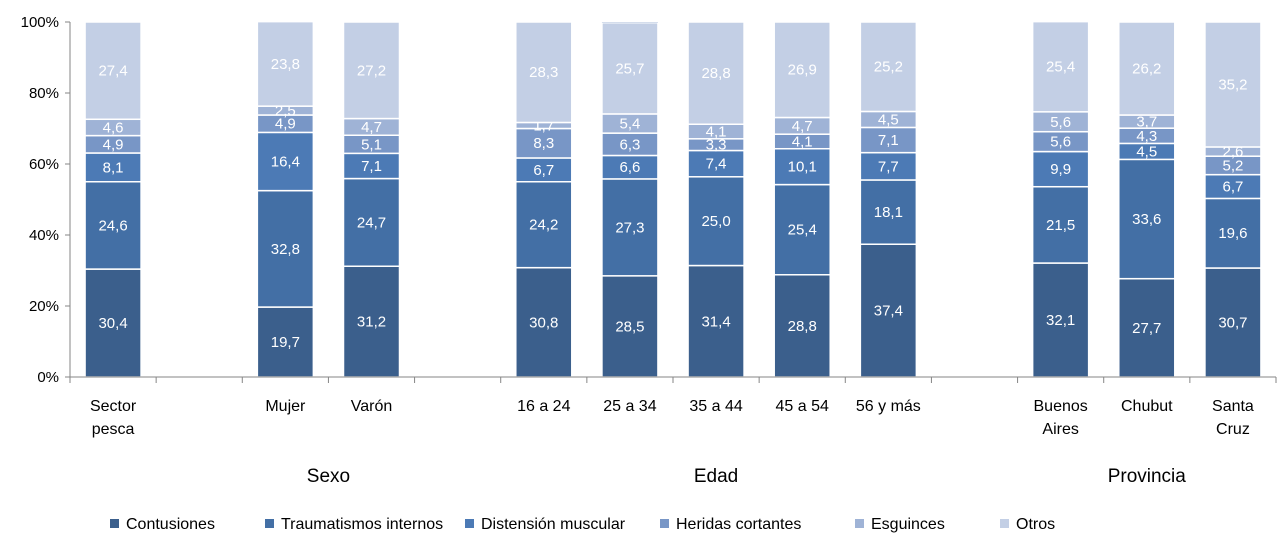  Describe the element at coordinates (543, 322) in the screenshot. I see `data-label: 30,8` at that location.